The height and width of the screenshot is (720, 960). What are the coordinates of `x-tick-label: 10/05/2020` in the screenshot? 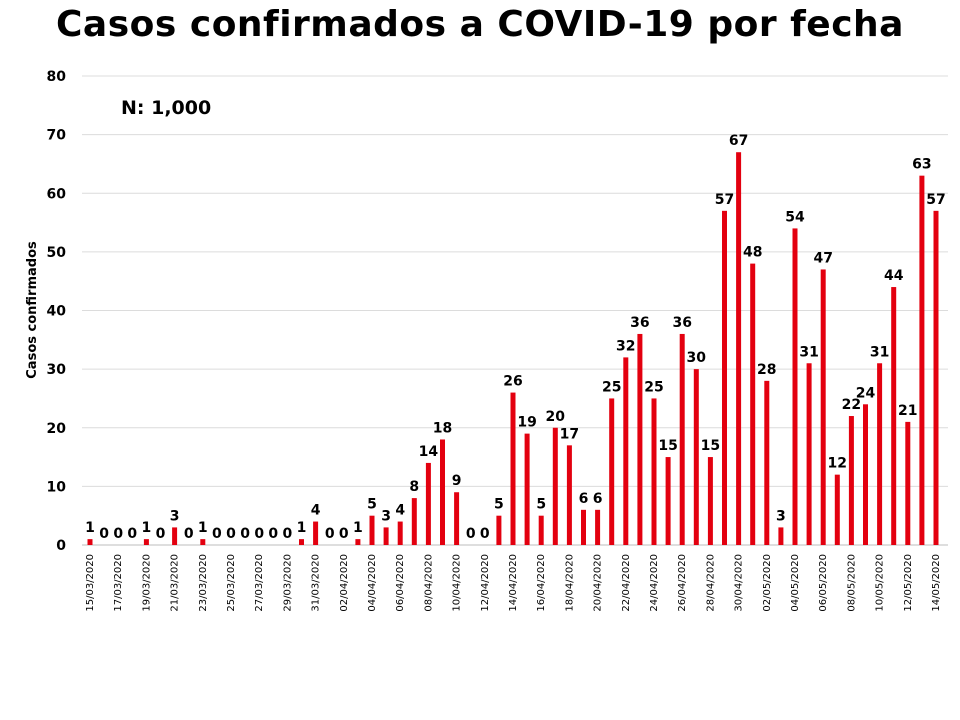 It's located at (880, 583).